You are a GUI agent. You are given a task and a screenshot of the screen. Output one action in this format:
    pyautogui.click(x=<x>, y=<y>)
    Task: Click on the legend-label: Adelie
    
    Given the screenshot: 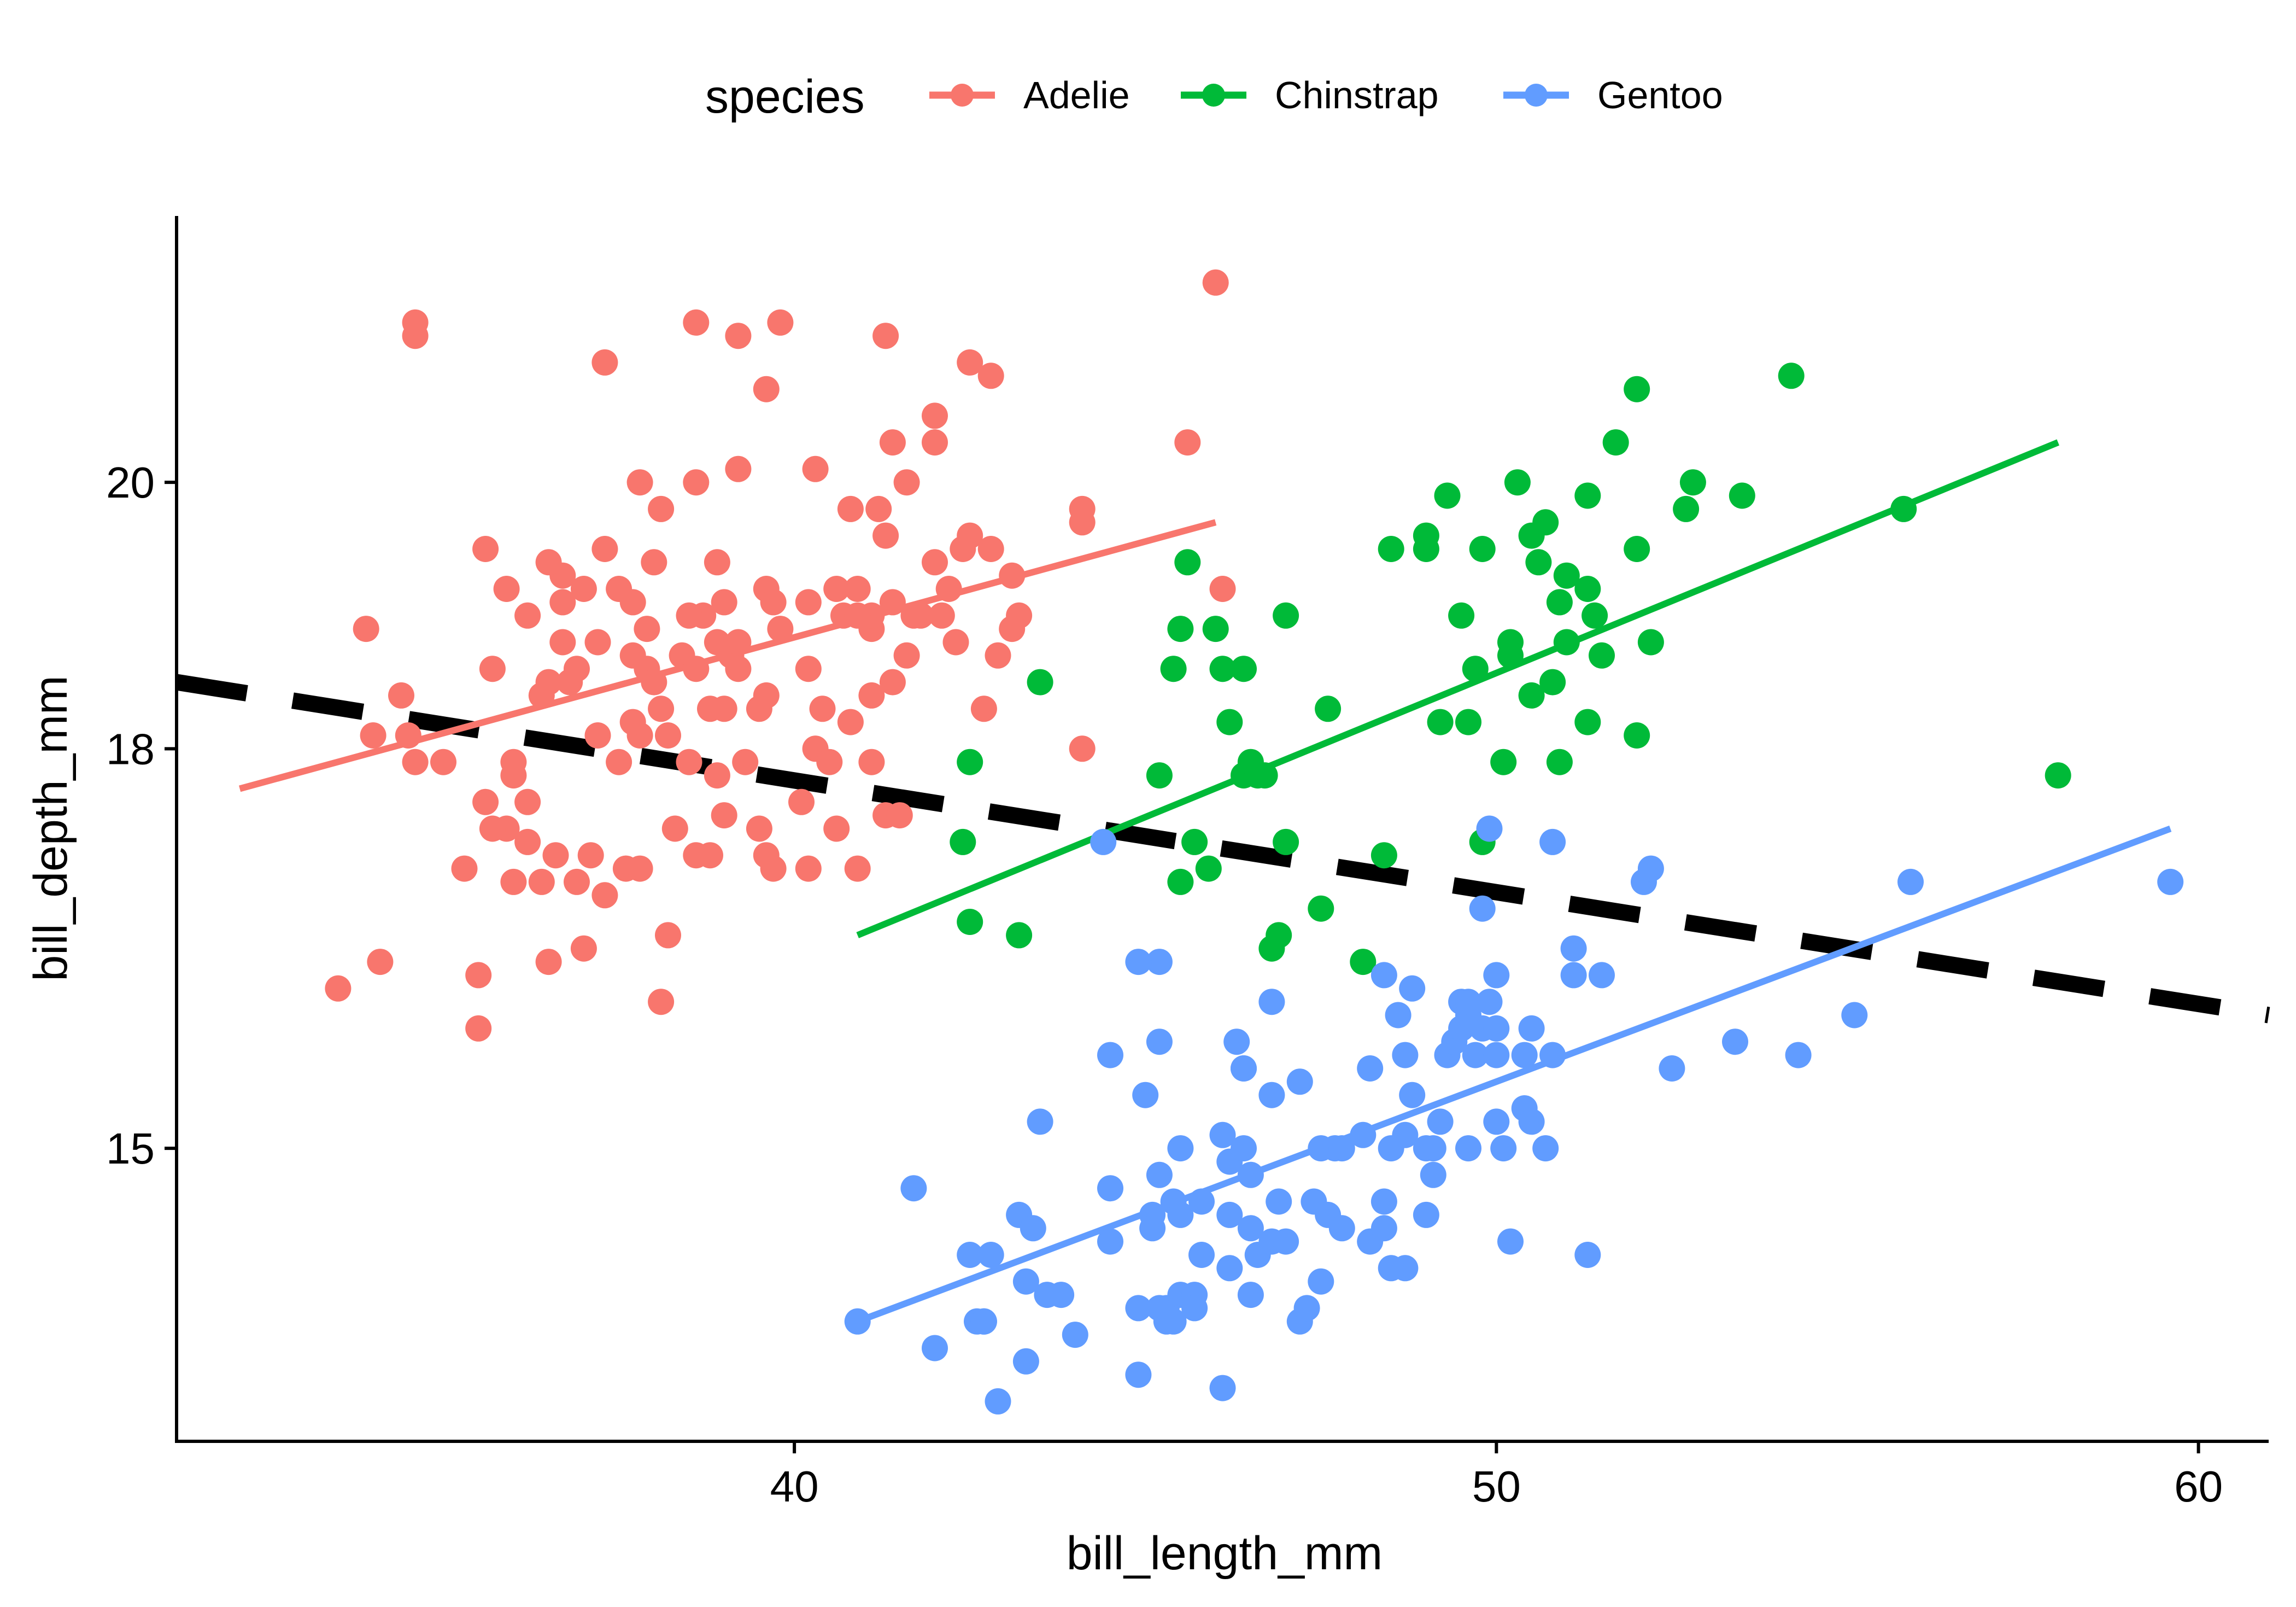 What is the action you would take?
    pyautogui.click(x=1076, y=95)
    